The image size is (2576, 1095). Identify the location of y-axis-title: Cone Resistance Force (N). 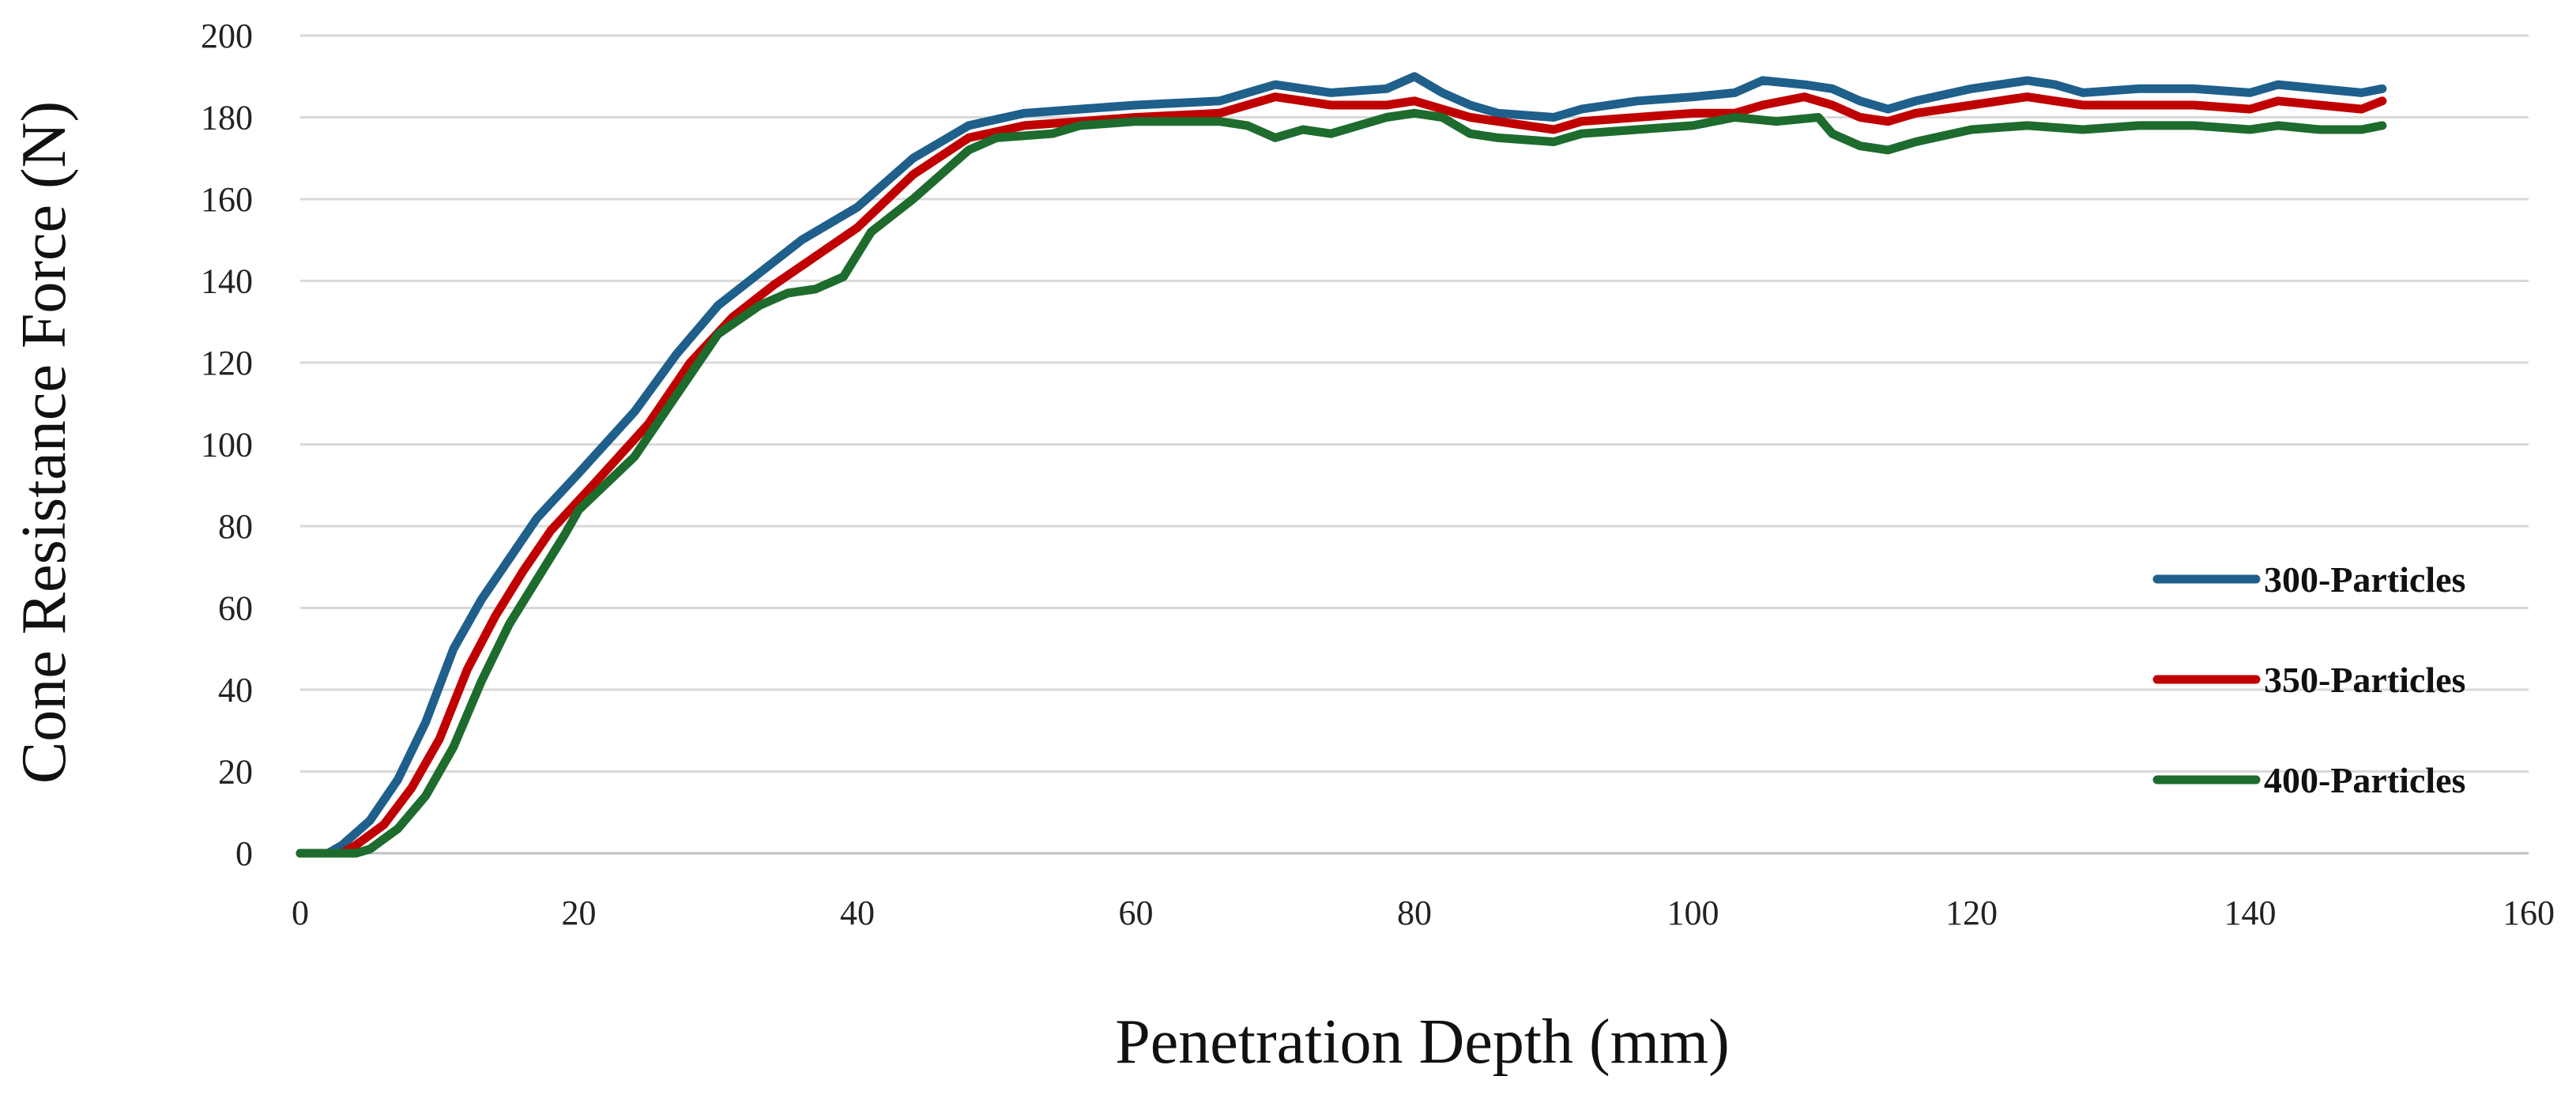
(44, 442).